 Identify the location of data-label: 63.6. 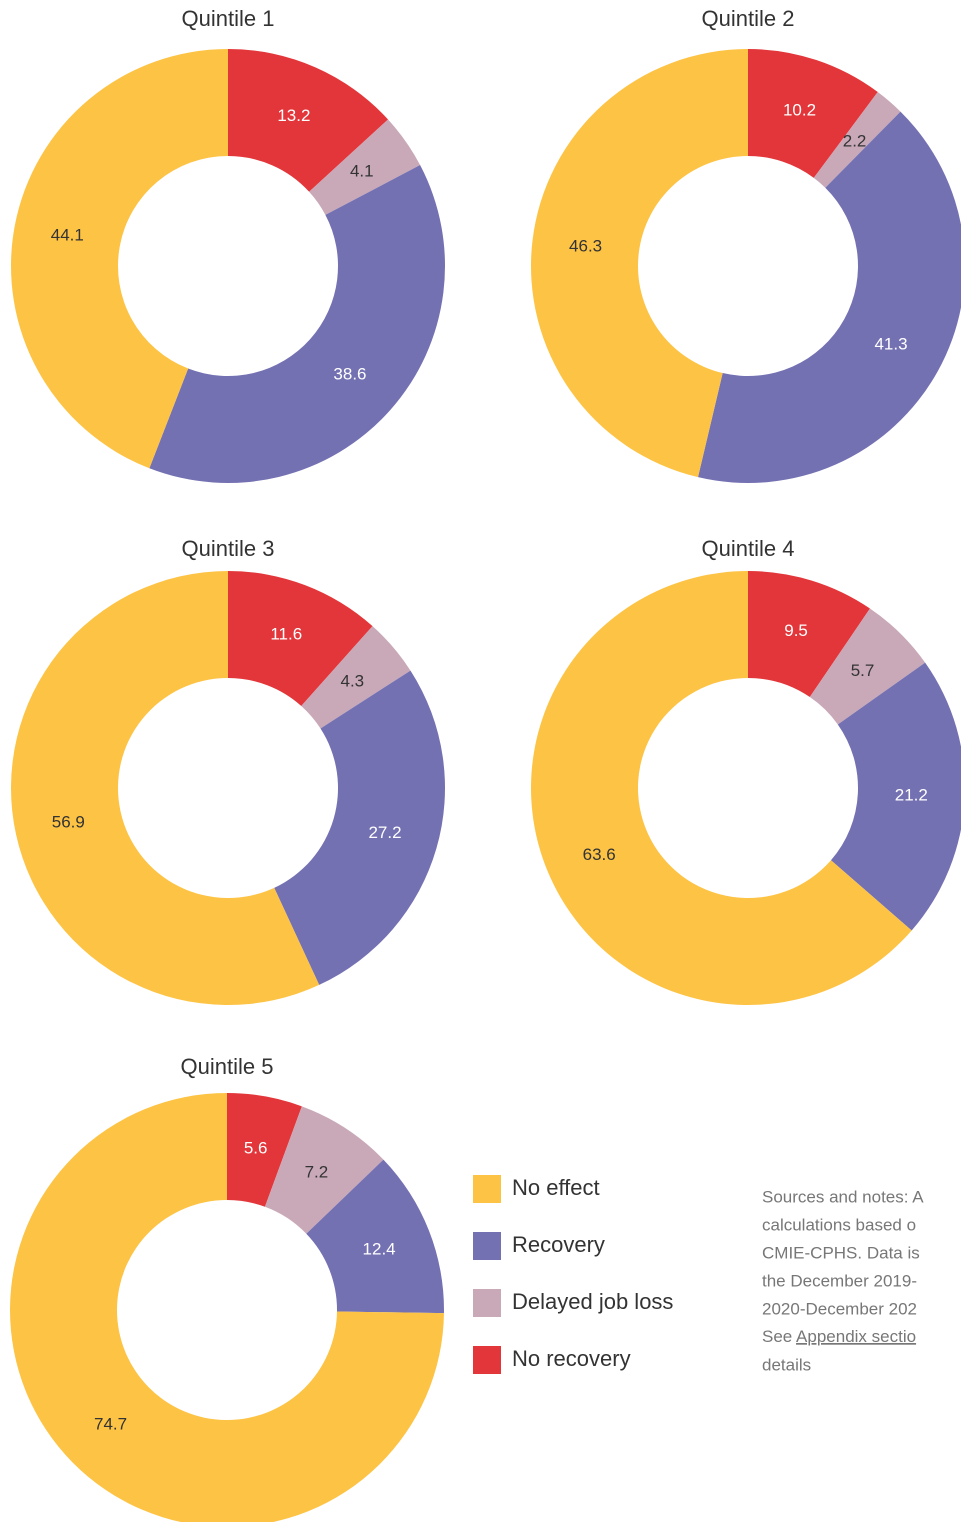
(599, 854).